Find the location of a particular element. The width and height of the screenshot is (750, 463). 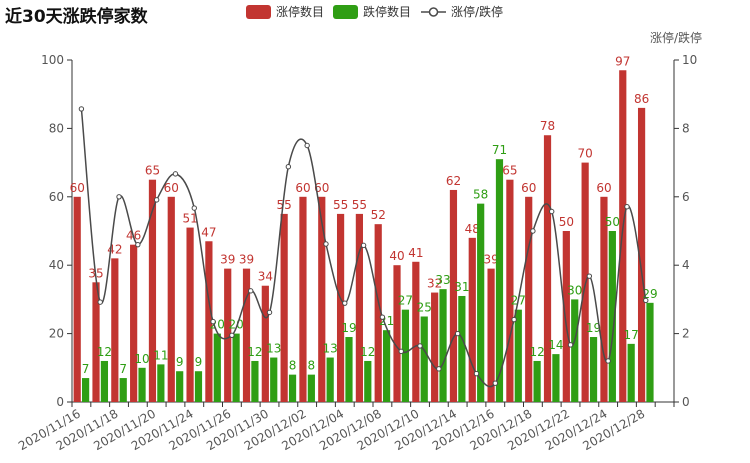

y-left-tick-label: 60 is located at coordinates (56, 197).